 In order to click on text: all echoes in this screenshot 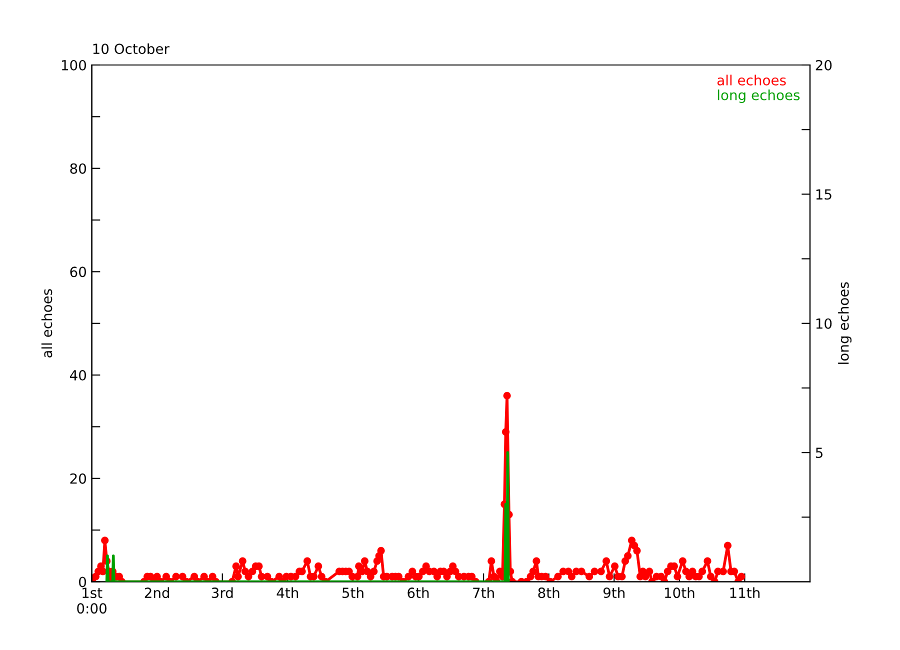, I will do `click(751, 80)`.